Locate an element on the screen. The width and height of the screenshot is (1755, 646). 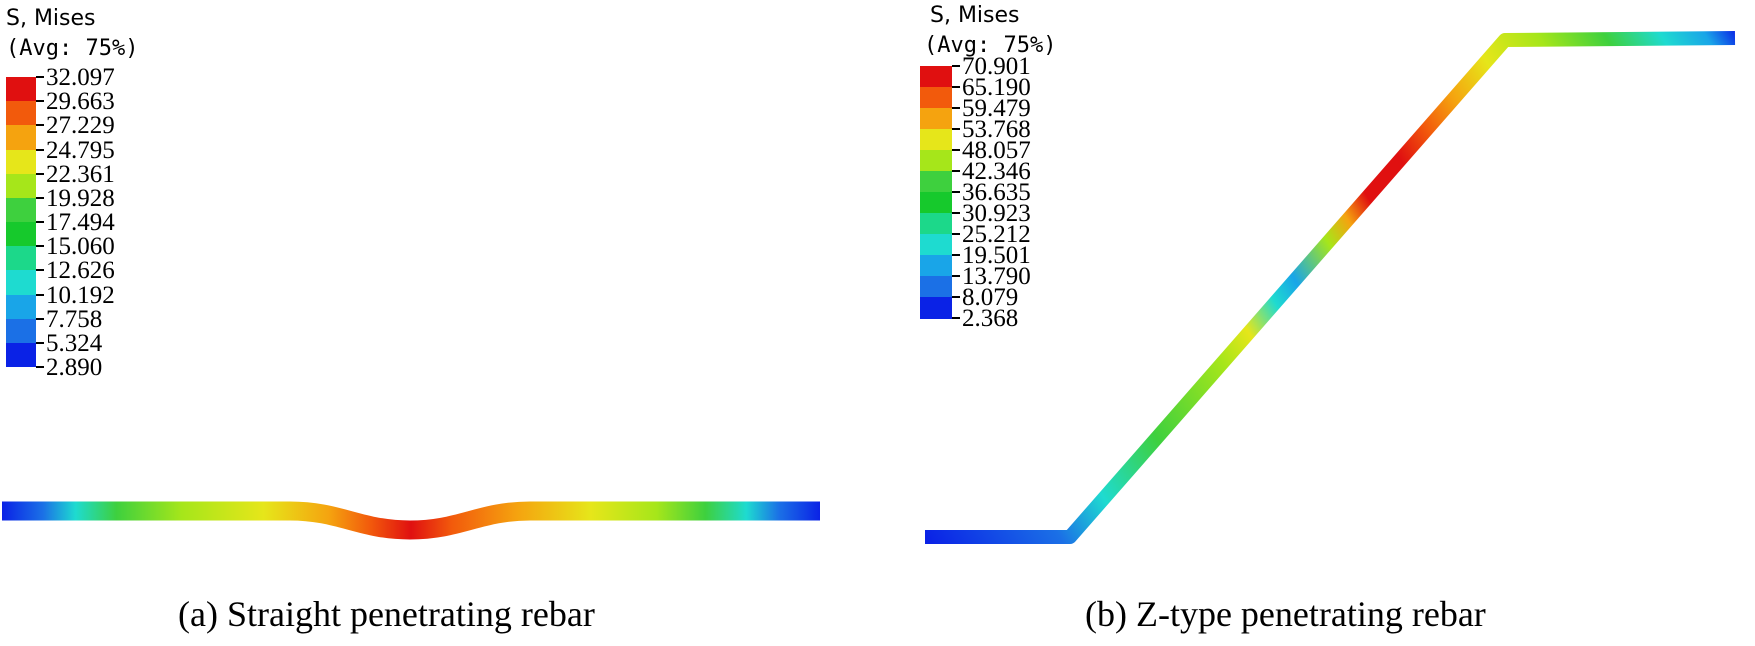
rebar-straight is located at coordinates (411, 520).